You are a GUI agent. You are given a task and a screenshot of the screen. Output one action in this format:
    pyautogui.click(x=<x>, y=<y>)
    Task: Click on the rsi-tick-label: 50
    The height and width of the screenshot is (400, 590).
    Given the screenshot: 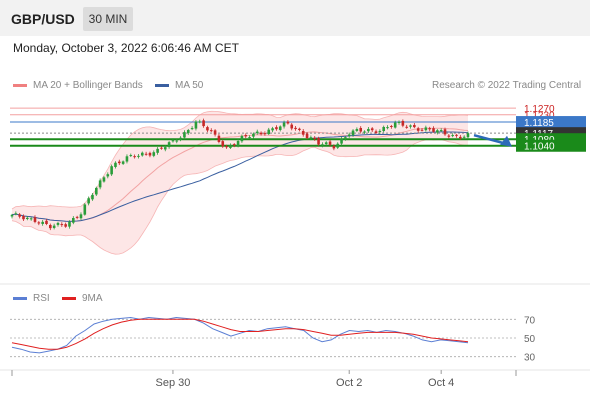 What is the action you would take?
    pyautogui.click(x=530, y=339)
    